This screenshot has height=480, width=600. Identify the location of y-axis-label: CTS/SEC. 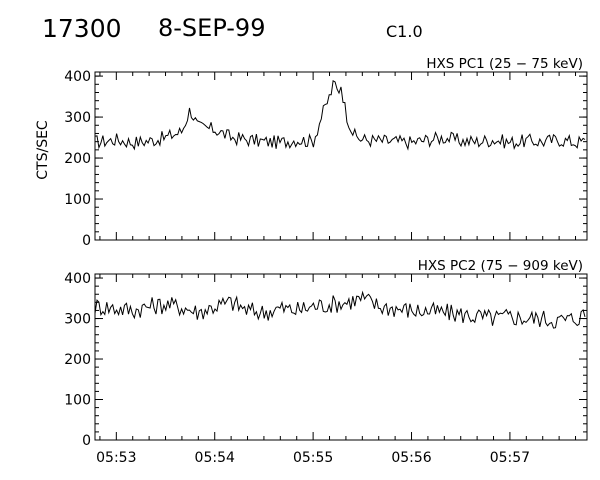
(43, 150).